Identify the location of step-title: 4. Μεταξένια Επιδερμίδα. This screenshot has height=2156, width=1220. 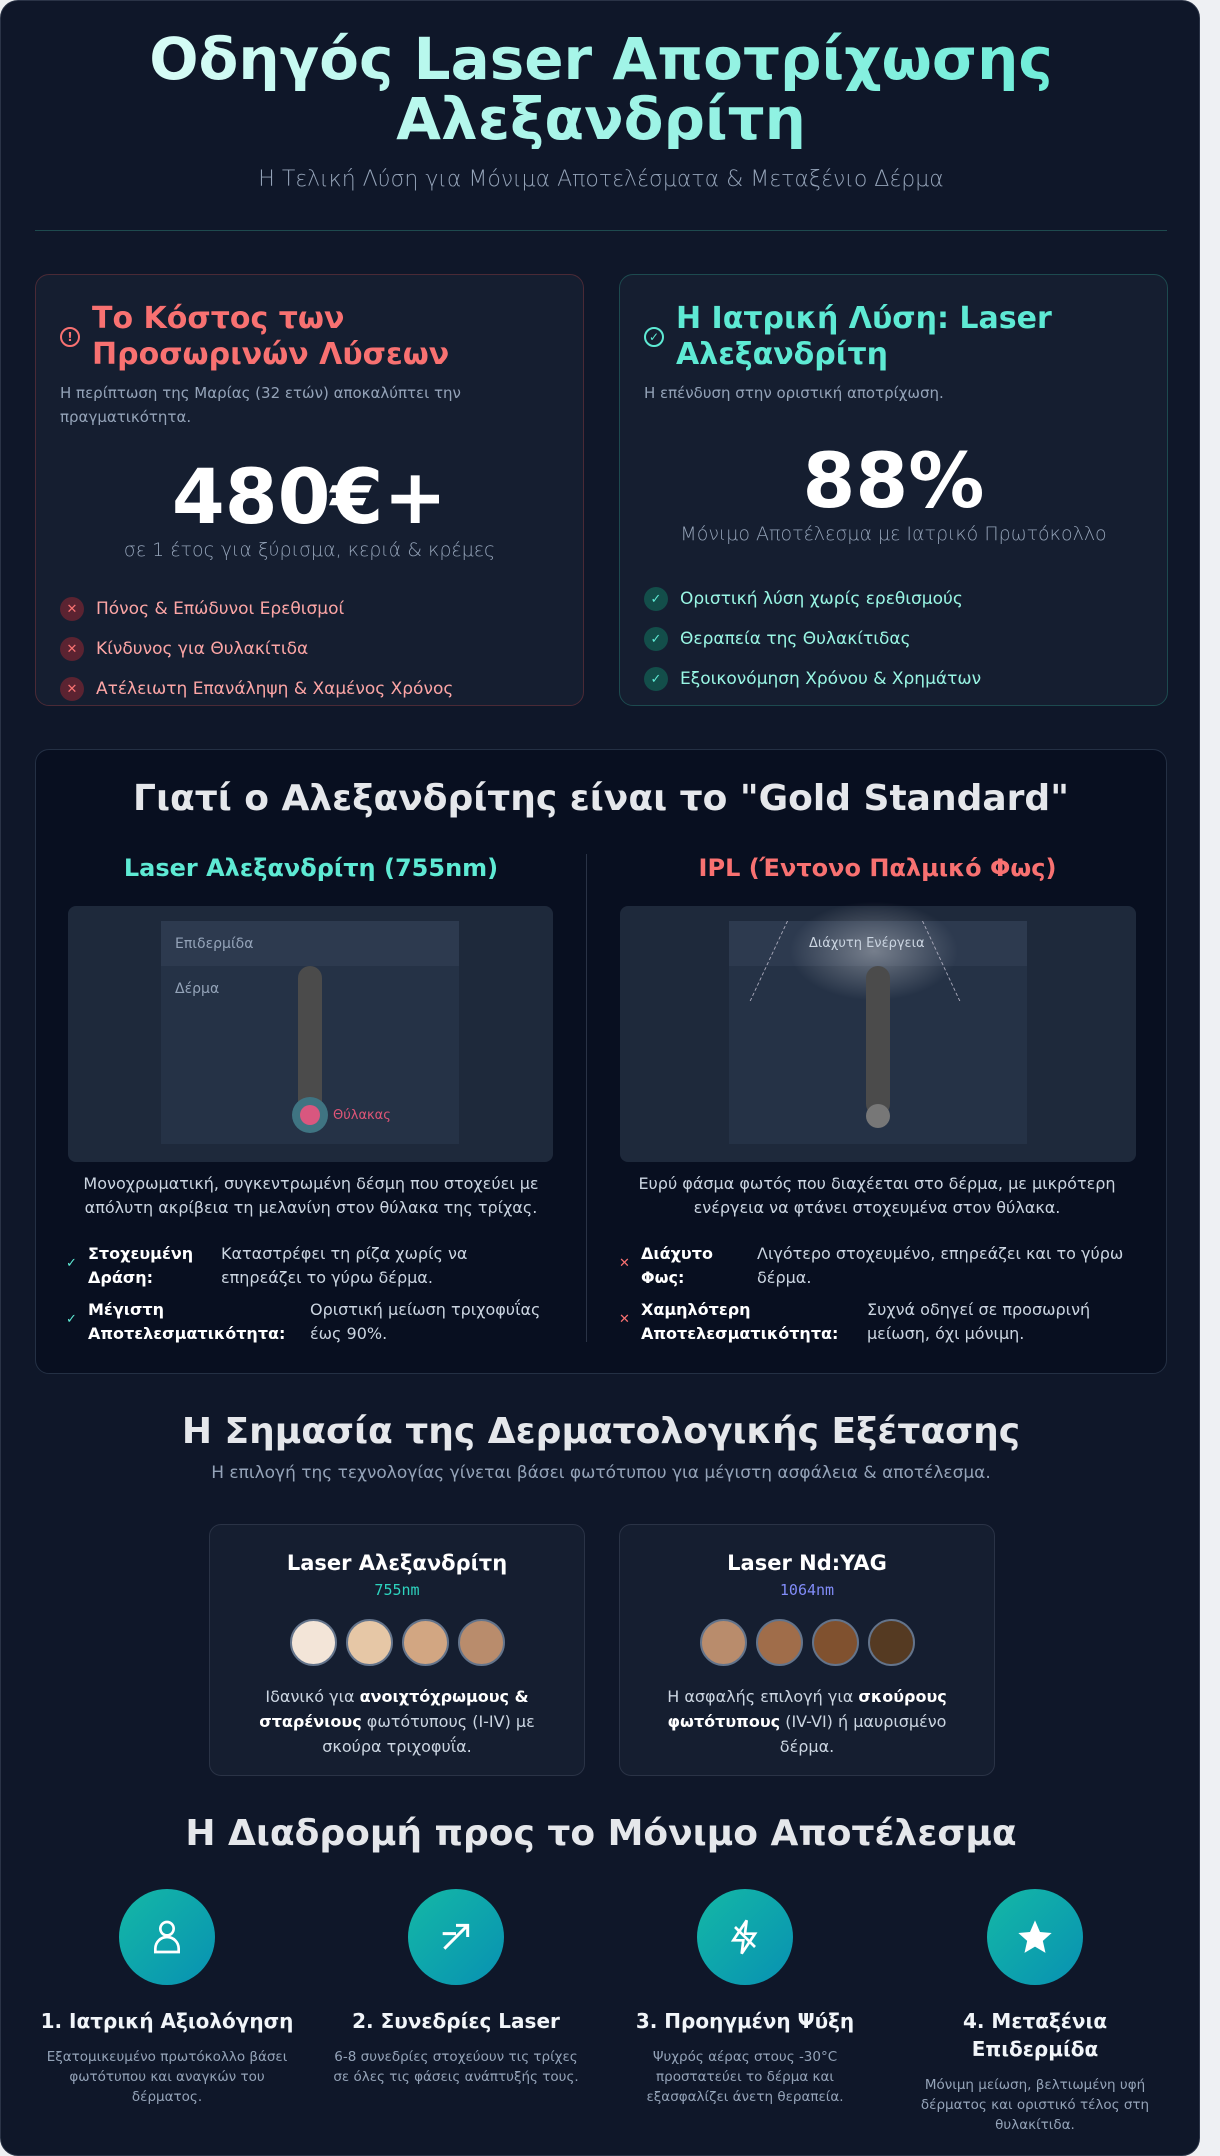
(1035, 2035).